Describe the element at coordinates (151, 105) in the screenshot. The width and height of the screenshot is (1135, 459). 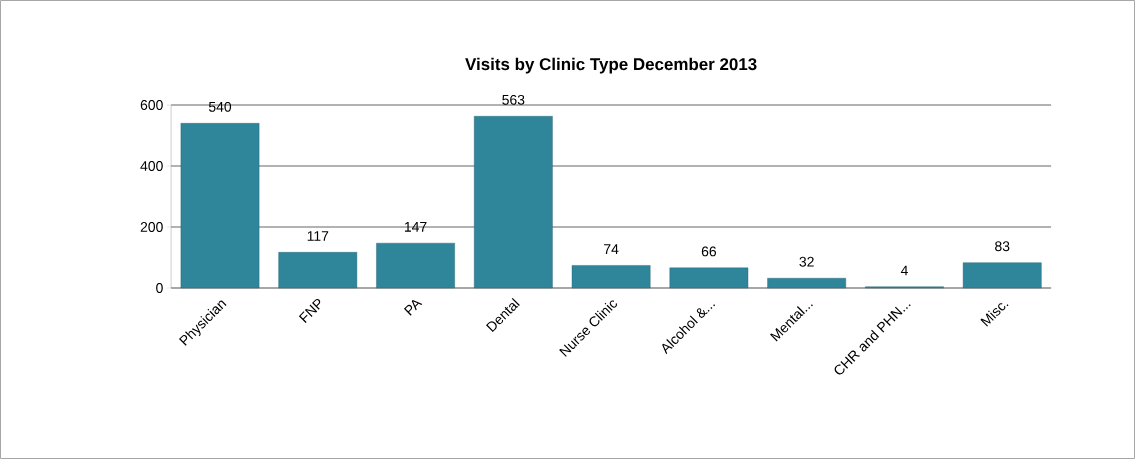
I see `y-tick-label: 600` at that location.